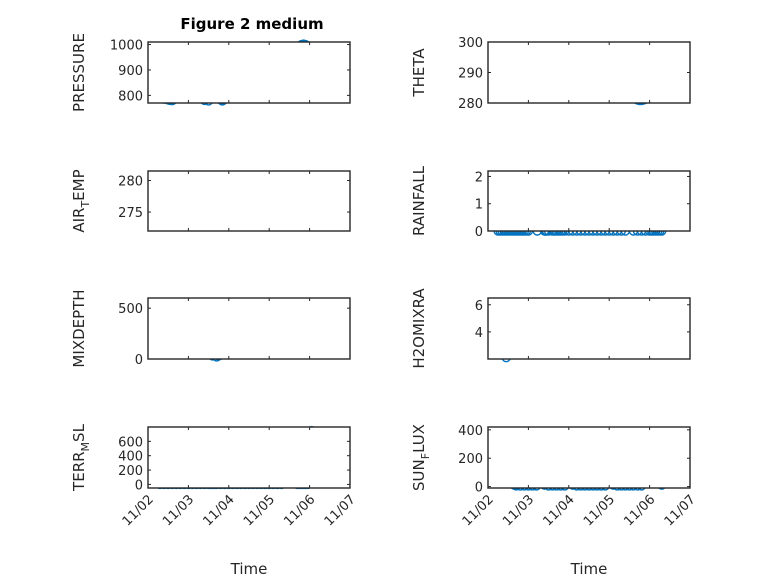  What do you see at coordinates (130, 213) in the screenshot?
I see `y-tick-label: 275` at bounding box center [130, 213].